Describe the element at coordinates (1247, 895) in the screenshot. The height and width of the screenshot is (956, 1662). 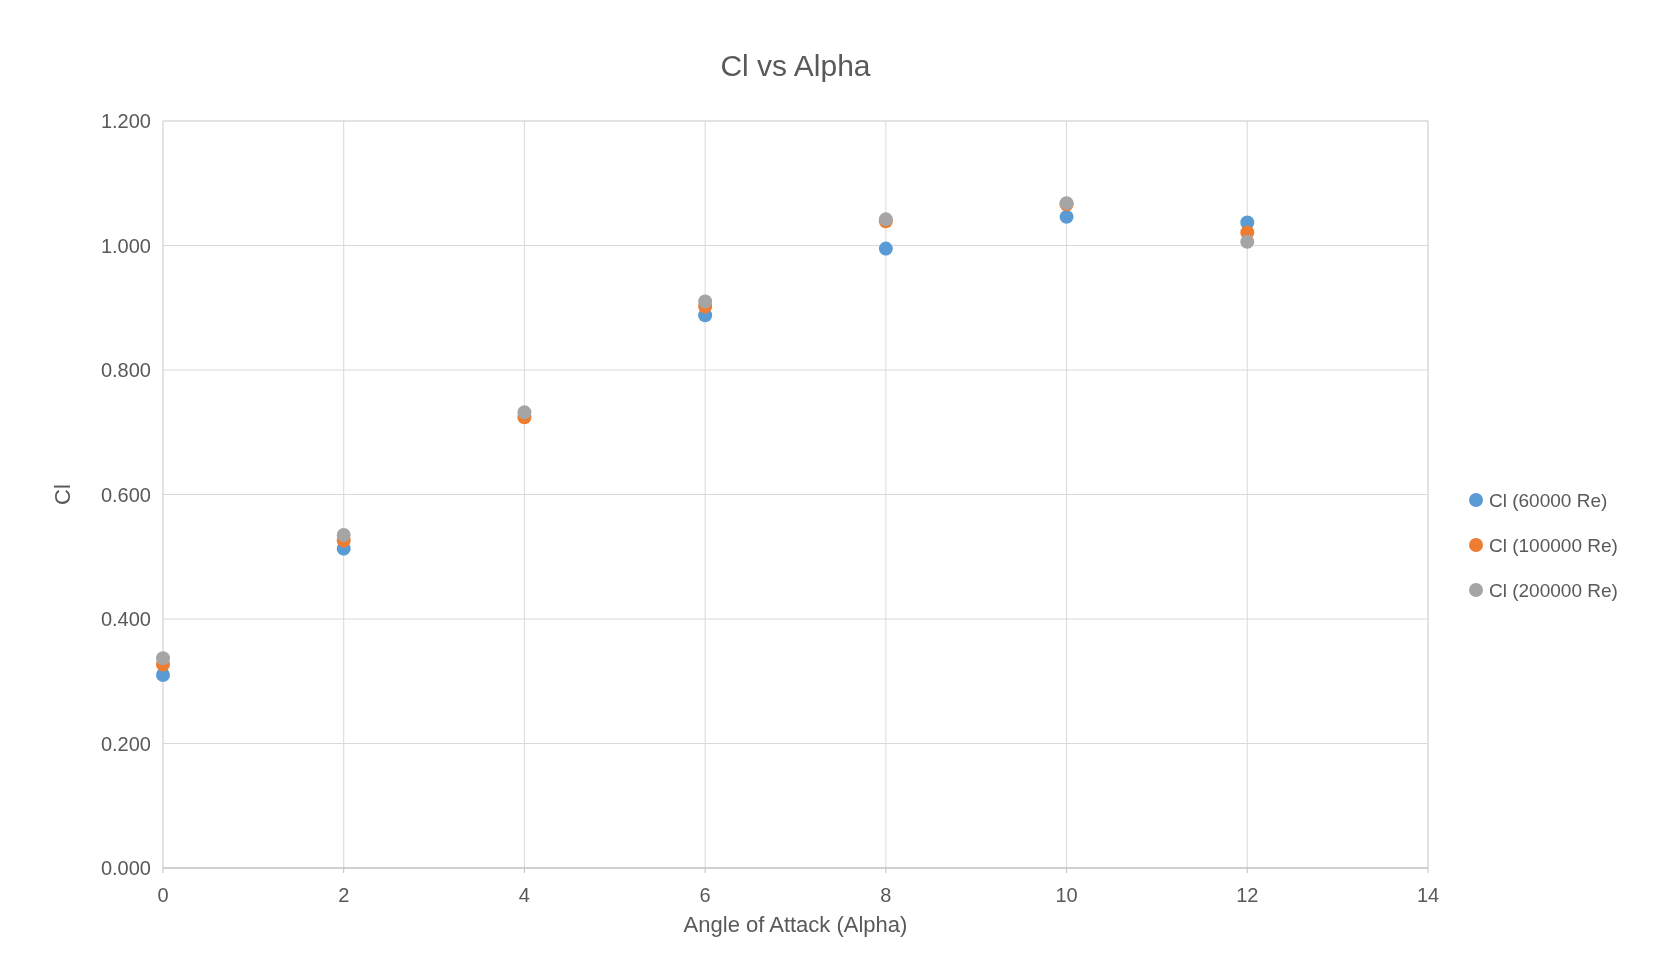
I see `x-tick-label: 12` at that location.